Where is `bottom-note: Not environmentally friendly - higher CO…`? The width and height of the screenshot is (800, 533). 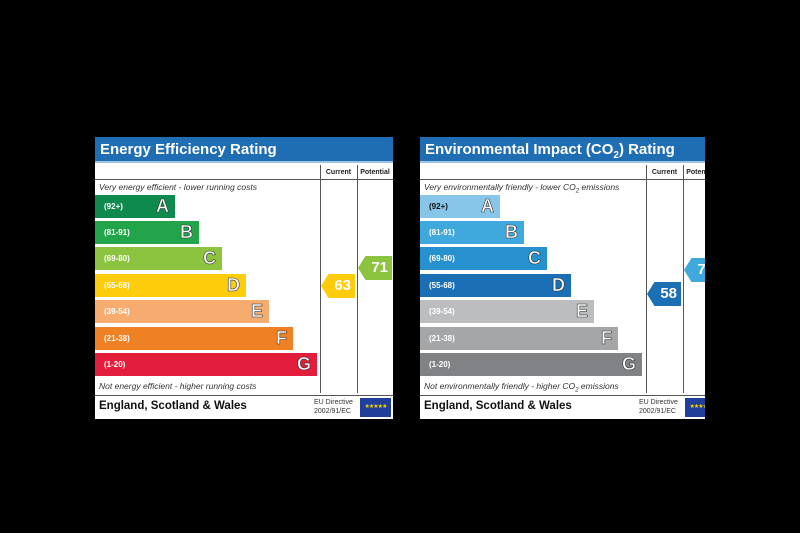 bottom-note: Not environmentally friendly - higher CO… is located at coordinates (521, 387).